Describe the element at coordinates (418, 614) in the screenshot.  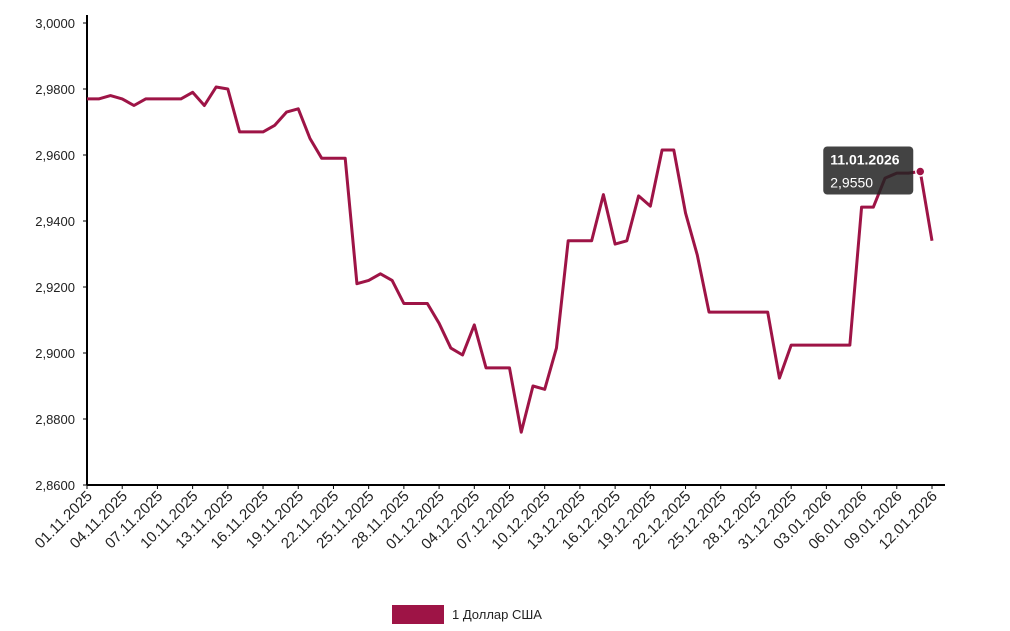
I see `legend-swatch` at that location.